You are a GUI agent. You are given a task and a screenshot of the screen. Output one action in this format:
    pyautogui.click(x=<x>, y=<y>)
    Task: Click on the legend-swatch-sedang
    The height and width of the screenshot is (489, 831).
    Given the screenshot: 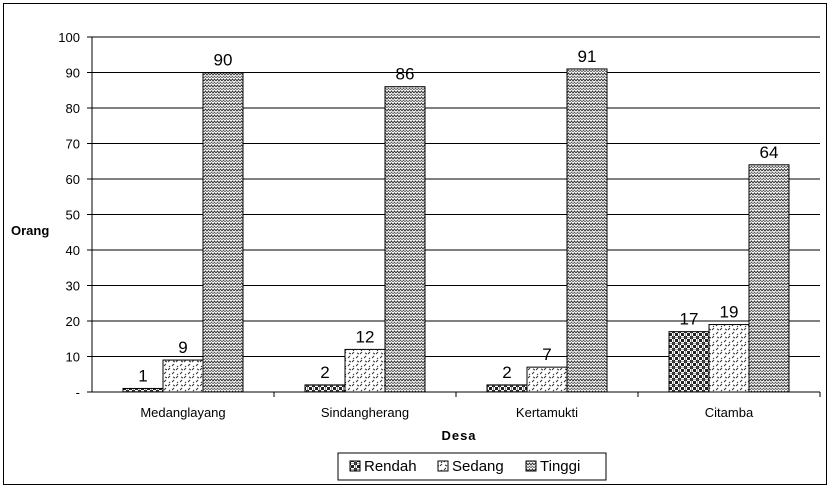 What is the action you would take?
    pyautogui.click(x=443, y=466)
    